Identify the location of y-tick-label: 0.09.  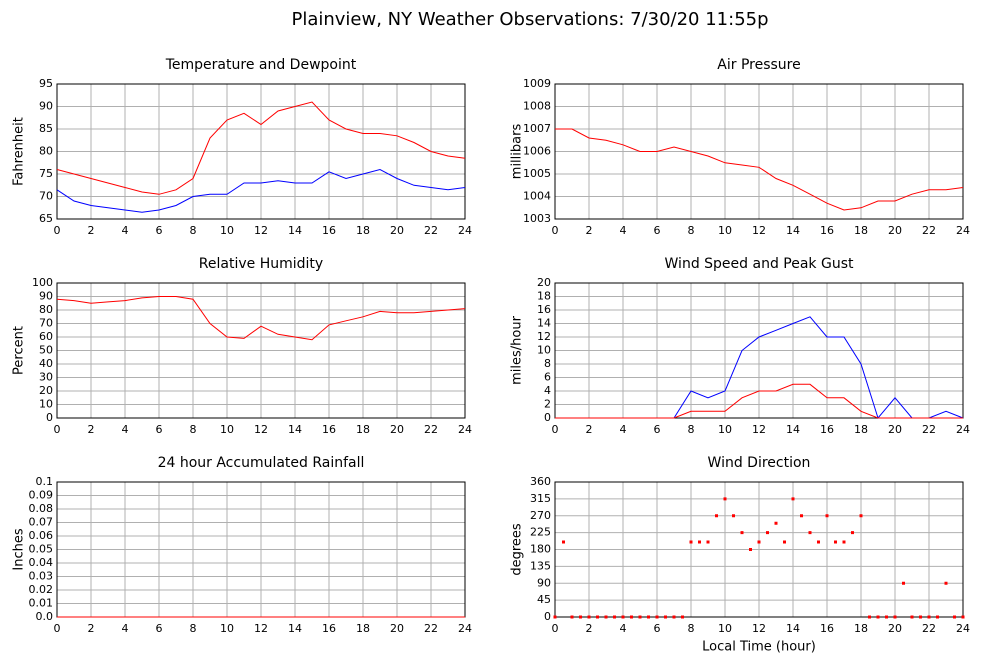
(41, 495).